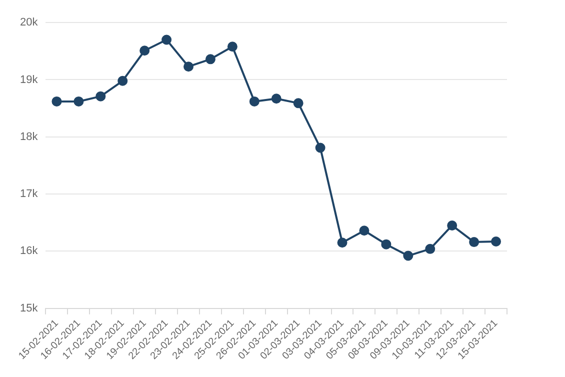 The width and height of the screenshot is (565, 377). I want to click on y-tick-label: 18k, so click(29, 136).